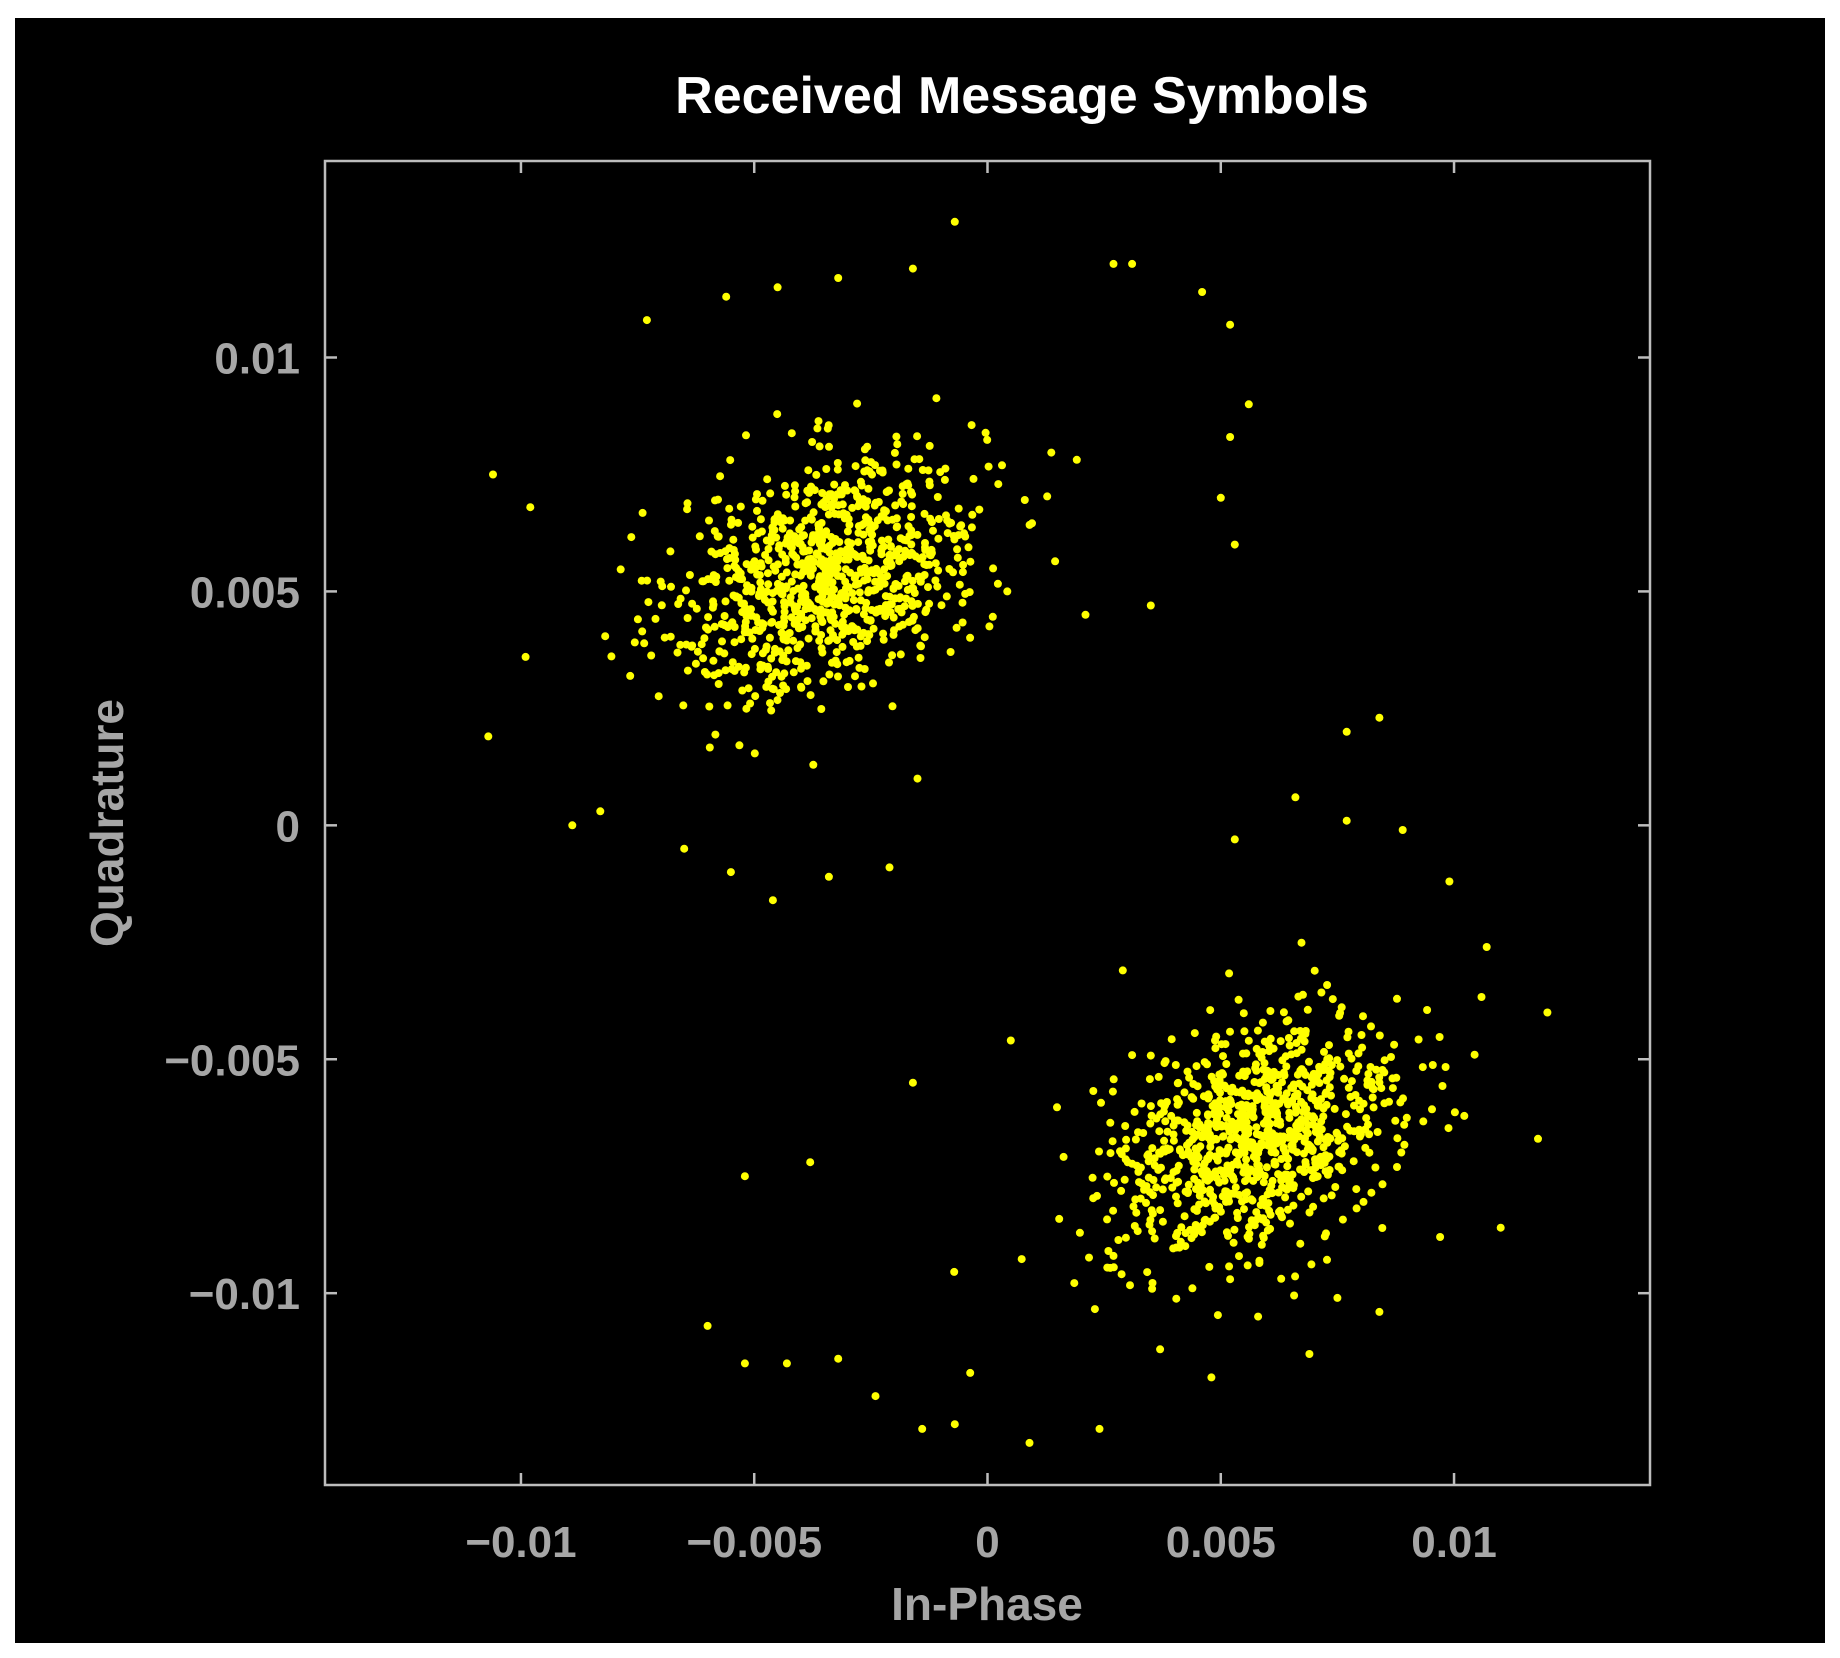 This screenshot has height=1658, width=1840. What do you see at coordinates (232, 1060) in the screenshot?
I see `y-tick-label: −0.005` at bounding box center [232, 1060].